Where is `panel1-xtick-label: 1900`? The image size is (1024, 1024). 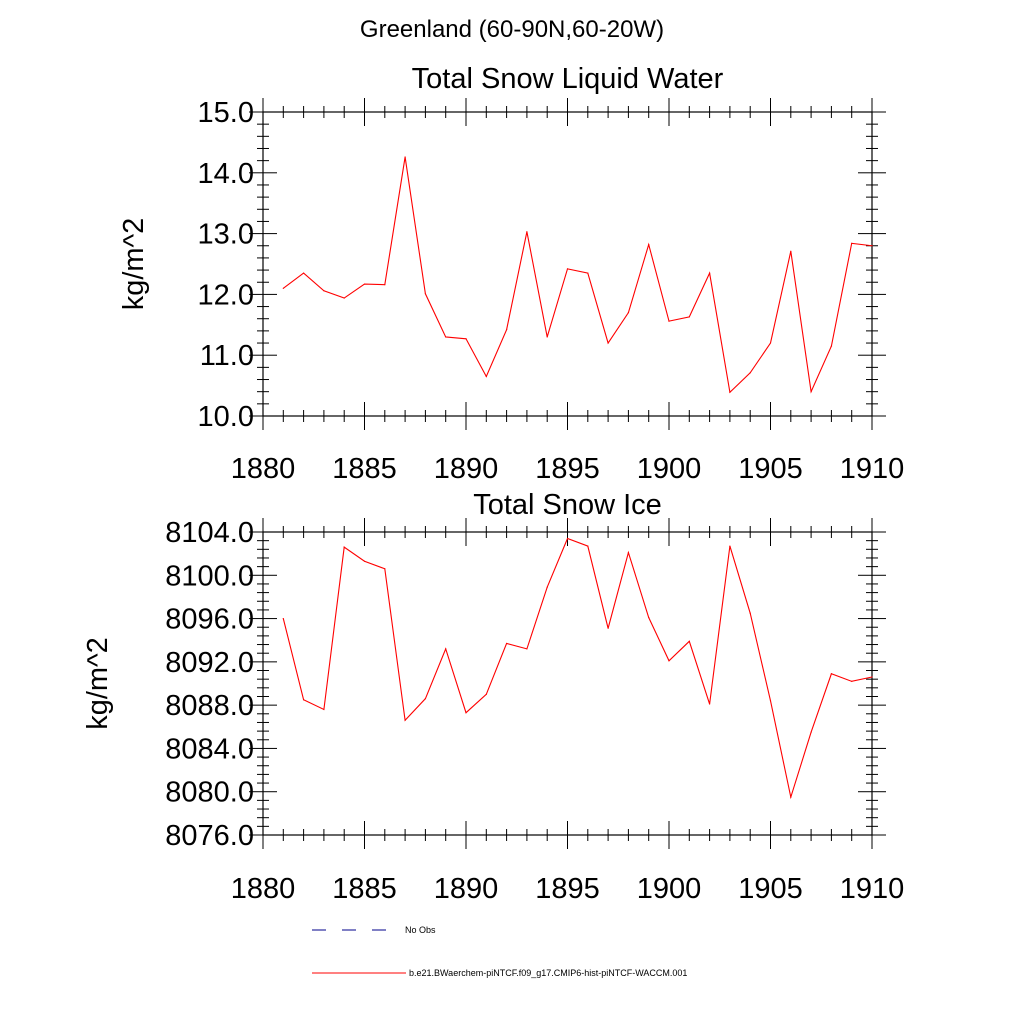 panel1-xtick-label: 1900 is located at coordinates (669, 469).